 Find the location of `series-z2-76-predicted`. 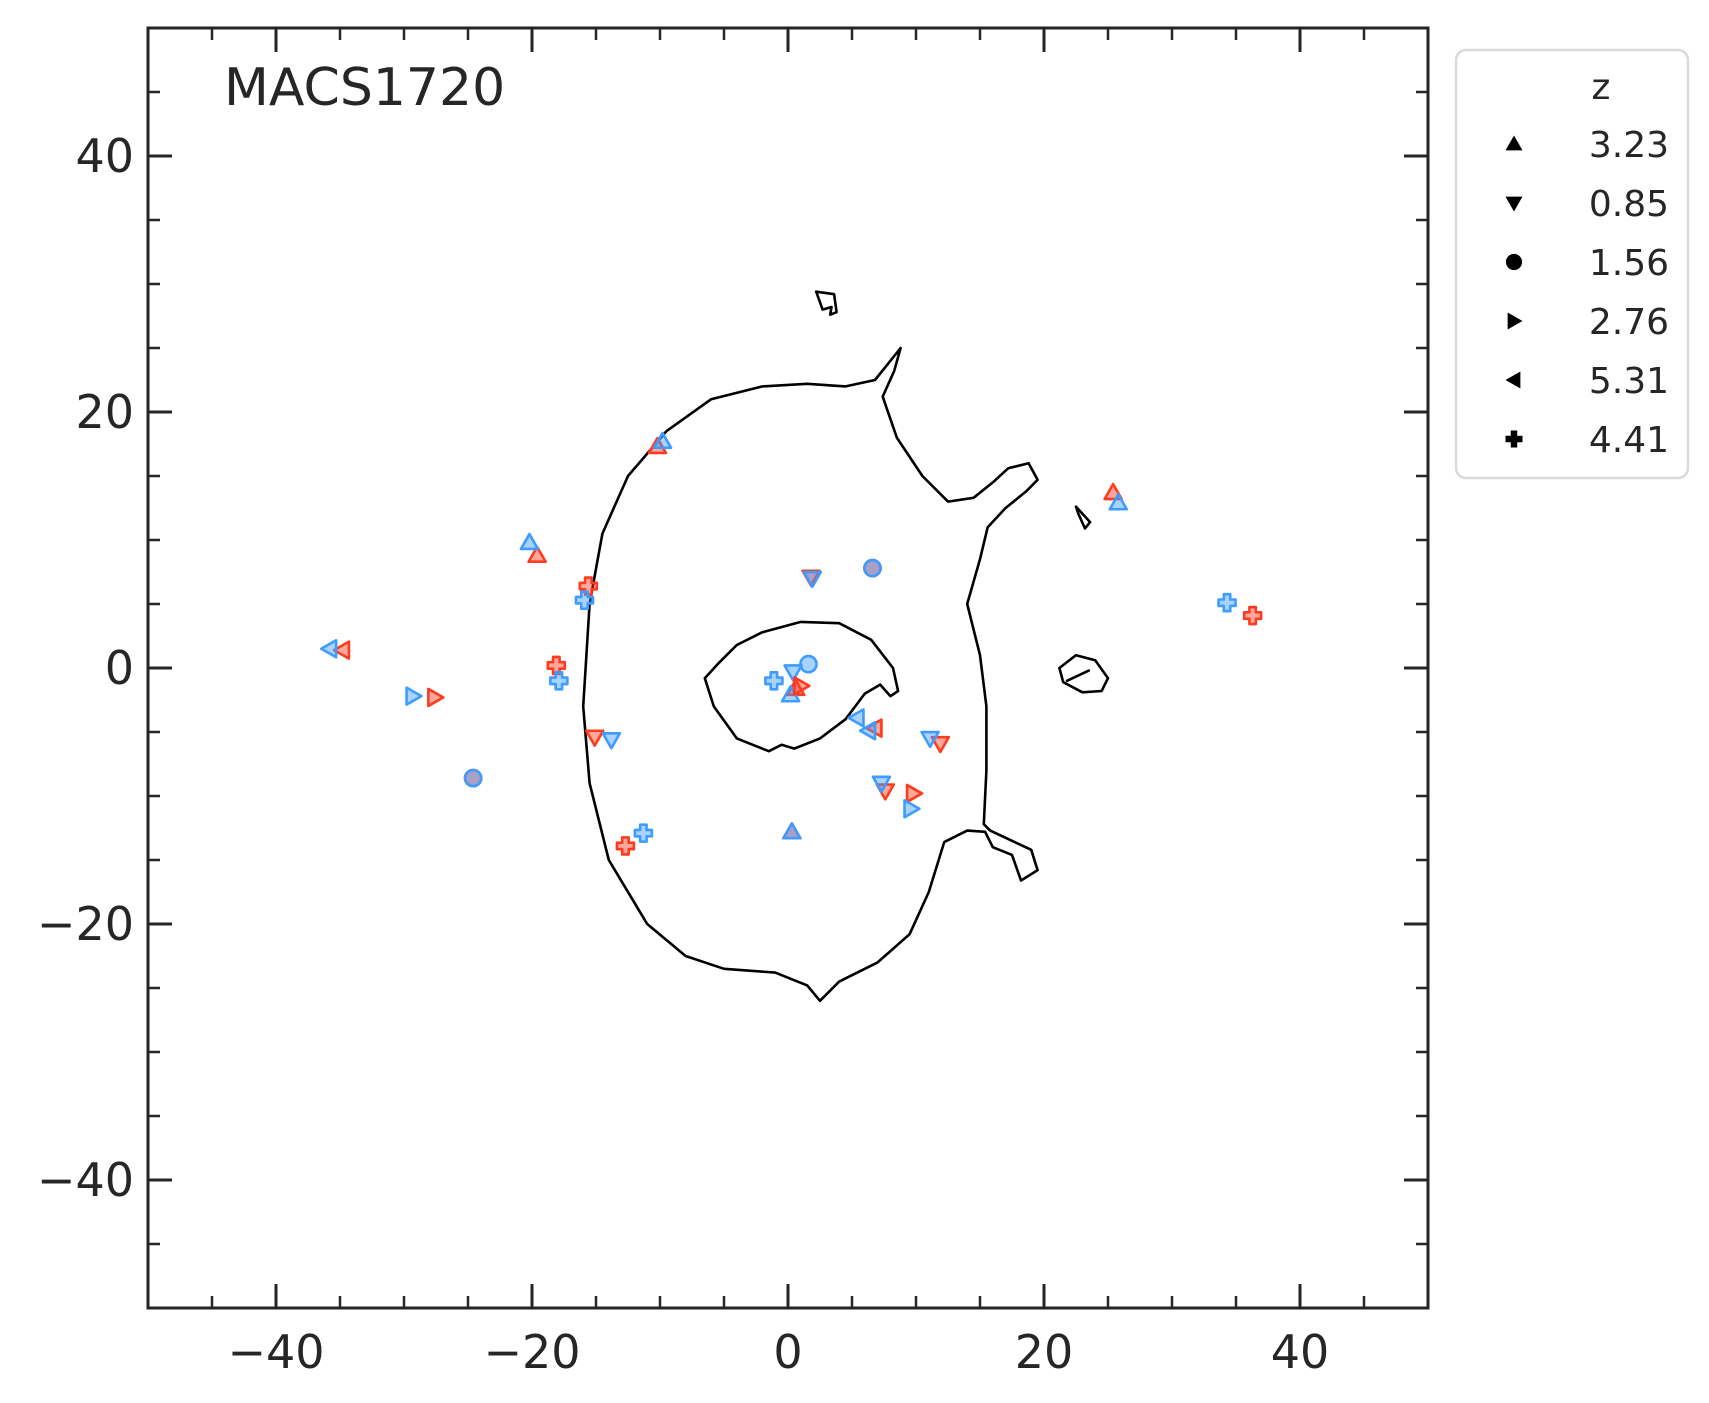

series-z2-76-predicted is located at coordinates (663, 752).